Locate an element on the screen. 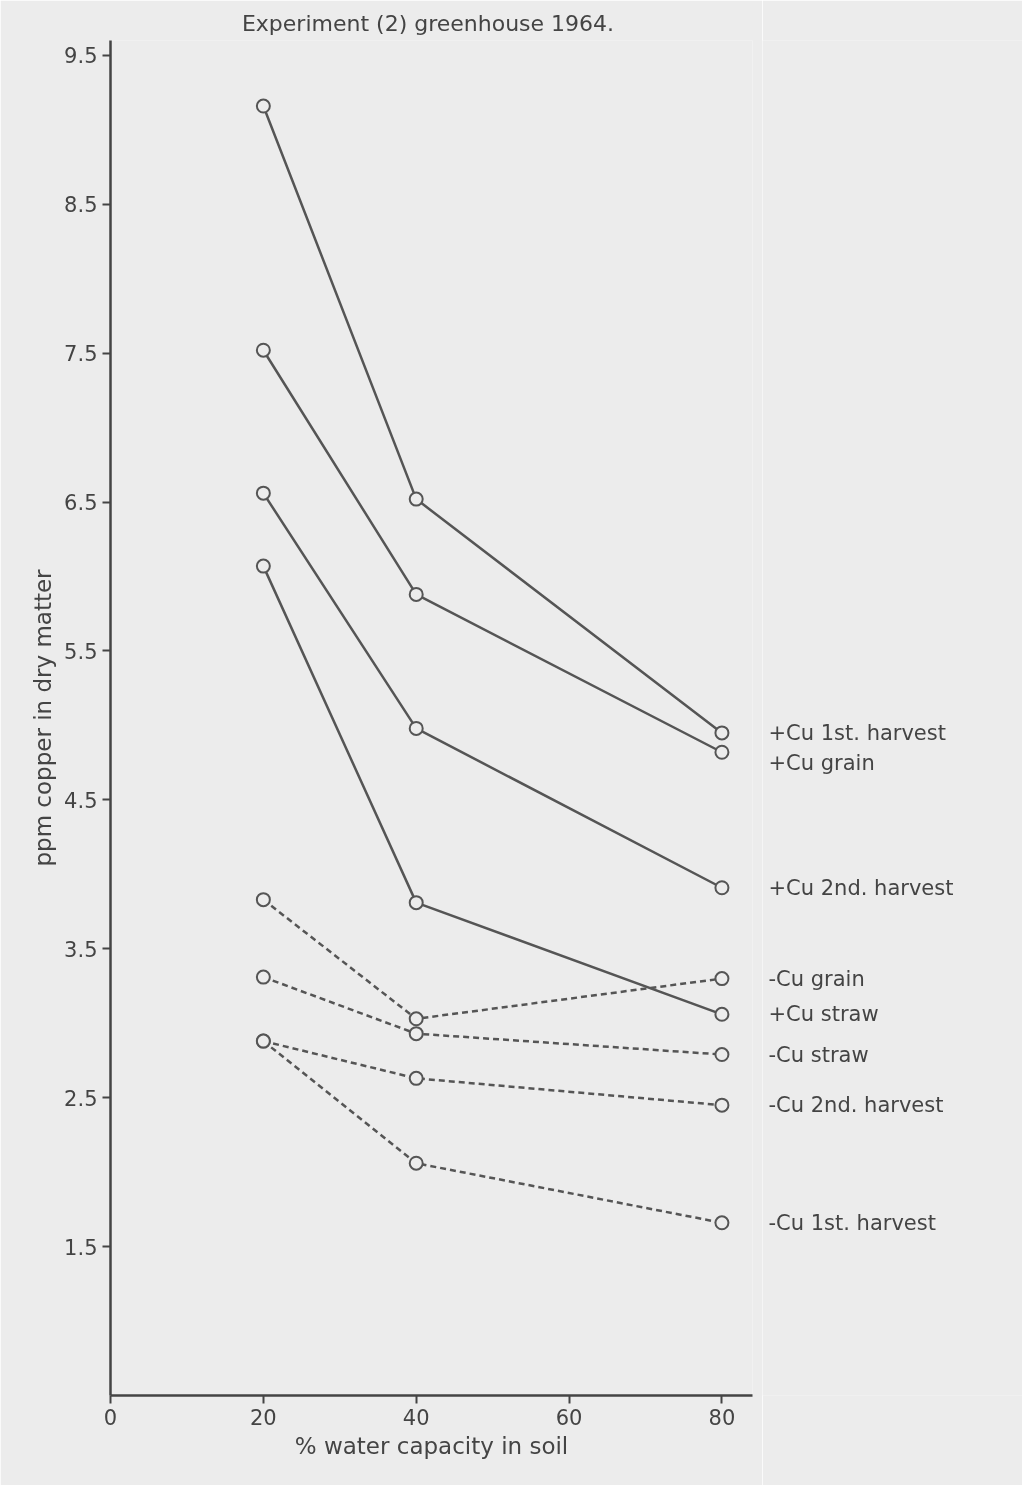  x-axis-title: % water capacity in soil is located at coordinates (431, 1445).